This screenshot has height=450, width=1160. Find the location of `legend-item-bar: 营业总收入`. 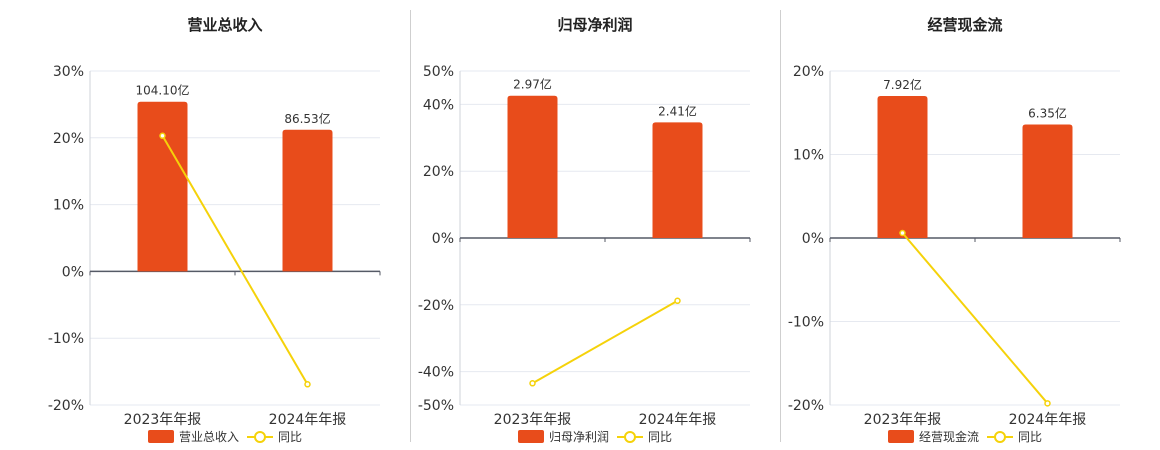

legend-item-bar: 营业总收入 is located at coordinates (193, 436).